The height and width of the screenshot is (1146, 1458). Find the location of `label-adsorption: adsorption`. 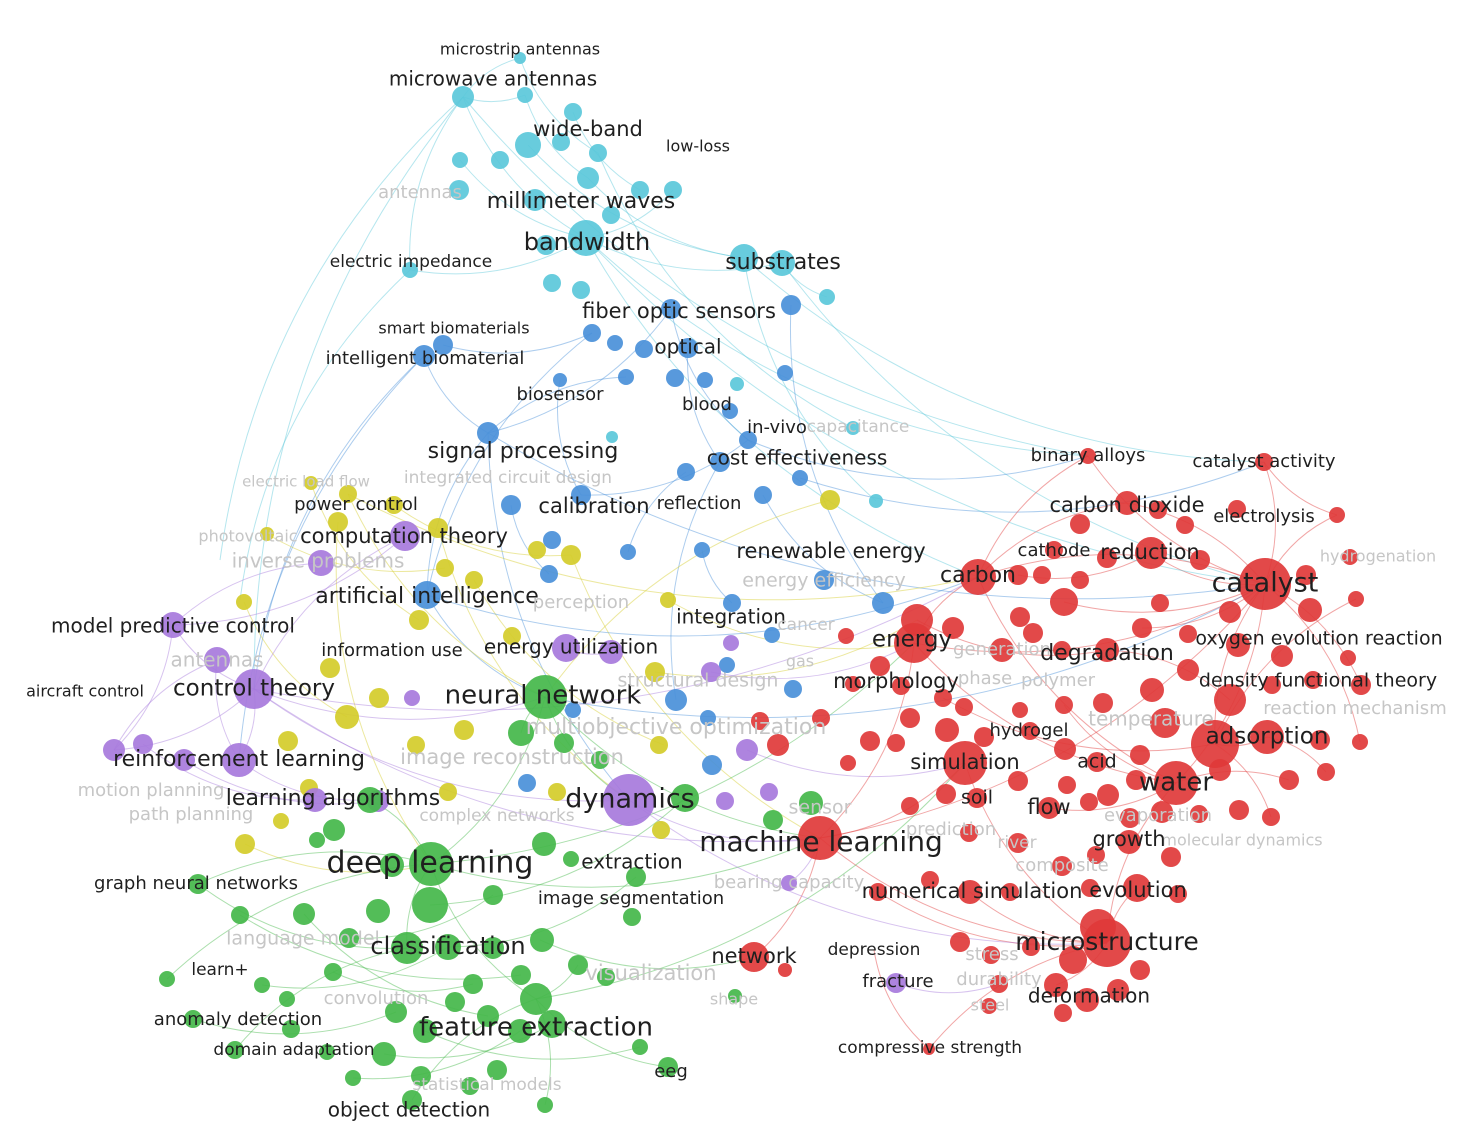

label-adsorption: adsorption is located at coordinates (1267, 737).